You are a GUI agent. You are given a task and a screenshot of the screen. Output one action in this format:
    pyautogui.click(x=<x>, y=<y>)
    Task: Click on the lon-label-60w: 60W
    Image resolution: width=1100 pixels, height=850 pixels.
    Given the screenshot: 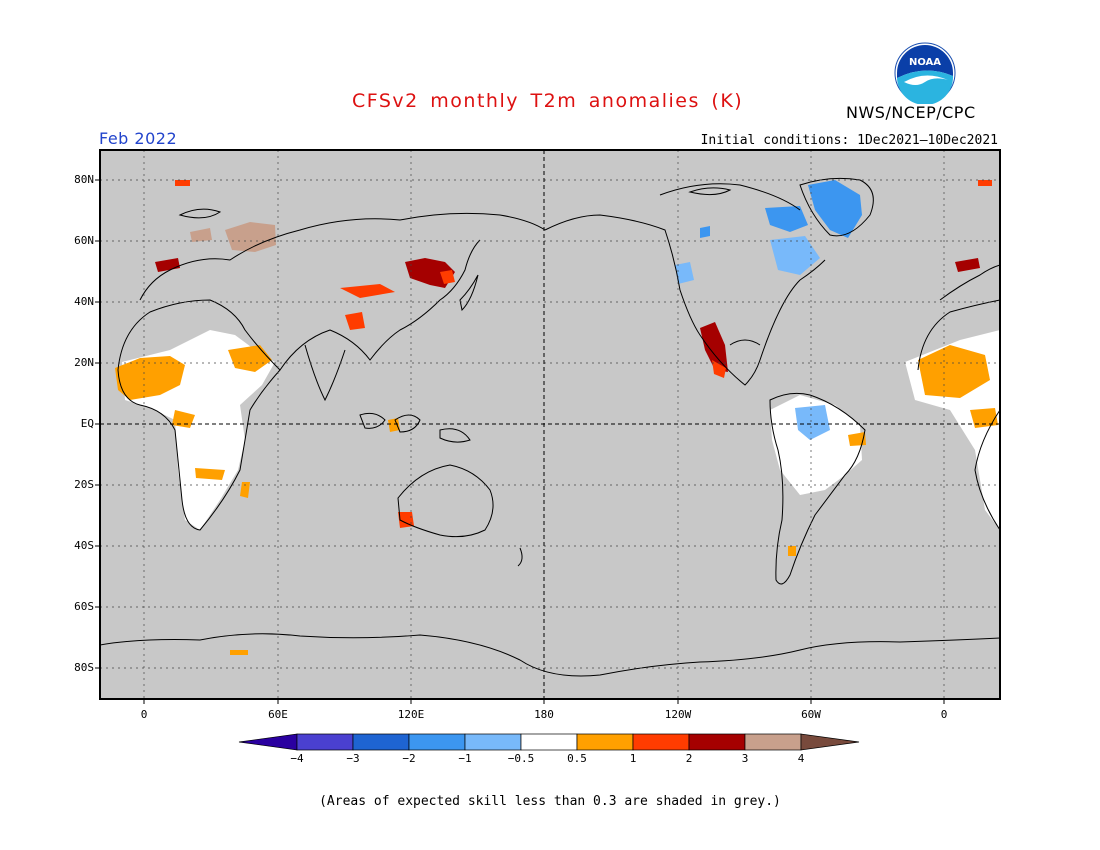 What is the action you would take?
    pyautogui.click(x=811, y=714)
    